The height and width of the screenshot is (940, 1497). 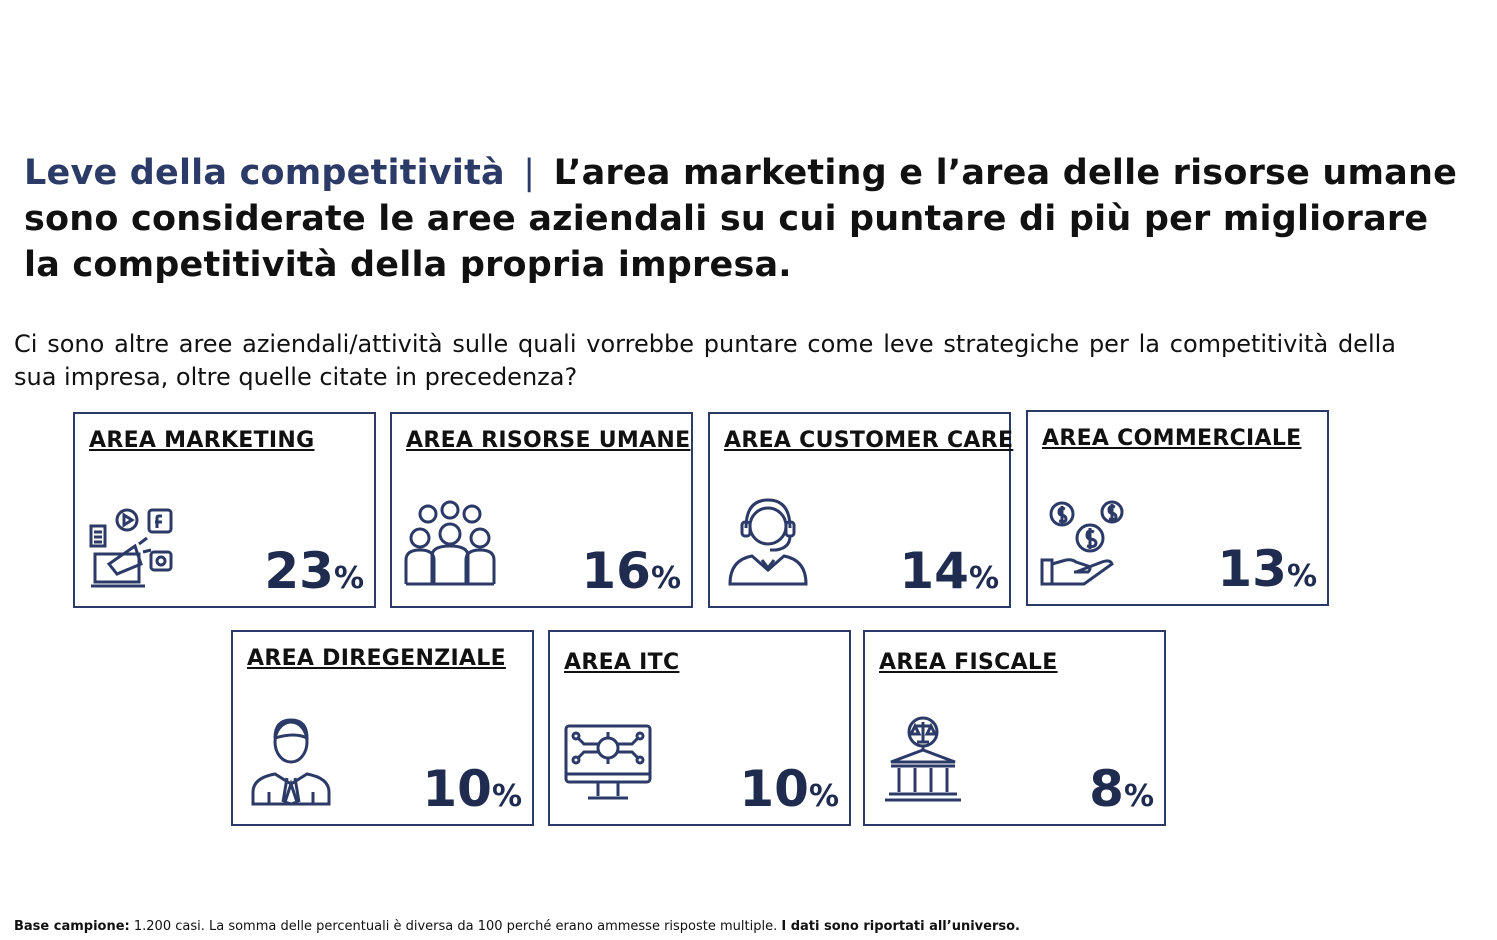 I want to click on card-value: 23%, so click(x=314, y=571).